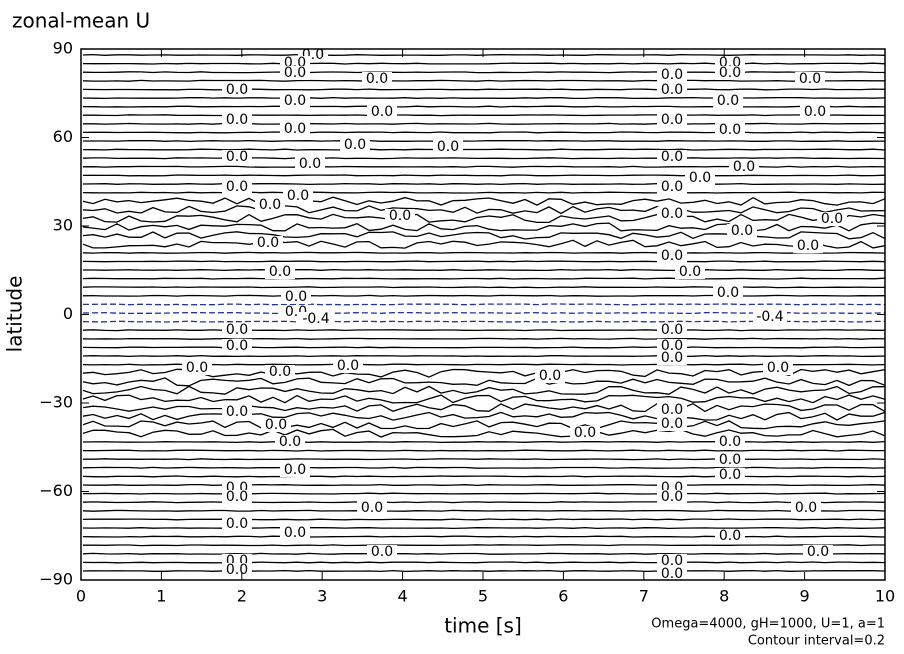 The height and width of the screenshot is (654, 904). I want to click on x-tick-label: 1, so click(161, 596).